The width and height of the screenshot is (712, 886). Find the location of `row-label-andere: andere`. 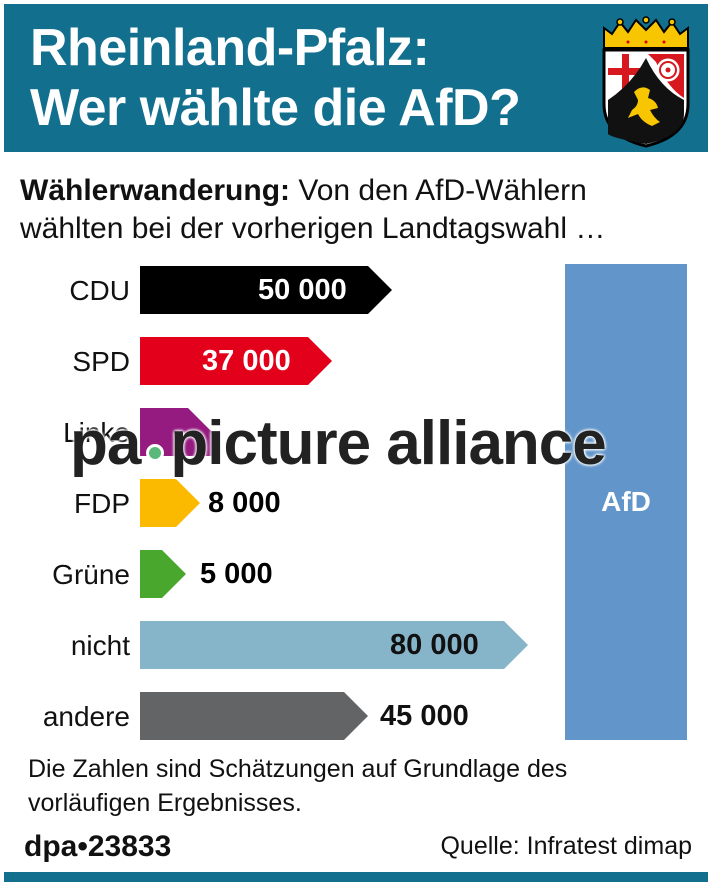

row-label-andere: andere is located at coordinates (65, 717).